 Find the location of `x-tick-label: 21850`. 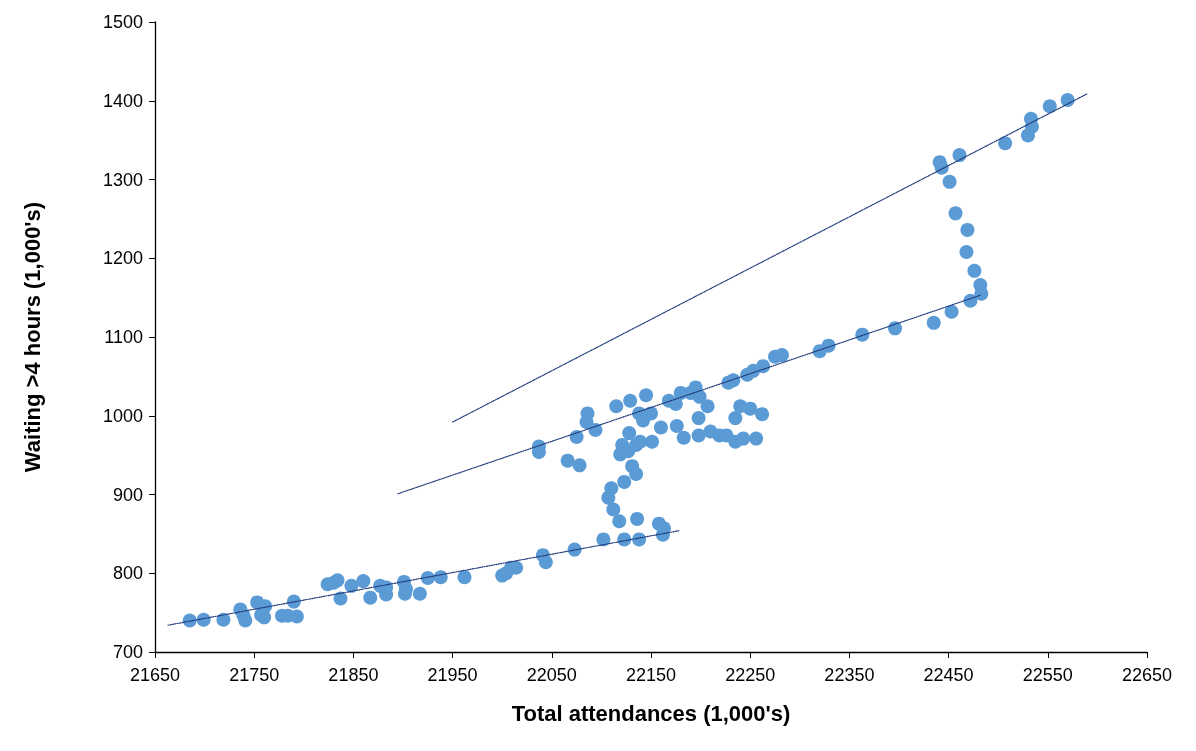

x-tick-label: 21850 is located at coordinates (353, 675).